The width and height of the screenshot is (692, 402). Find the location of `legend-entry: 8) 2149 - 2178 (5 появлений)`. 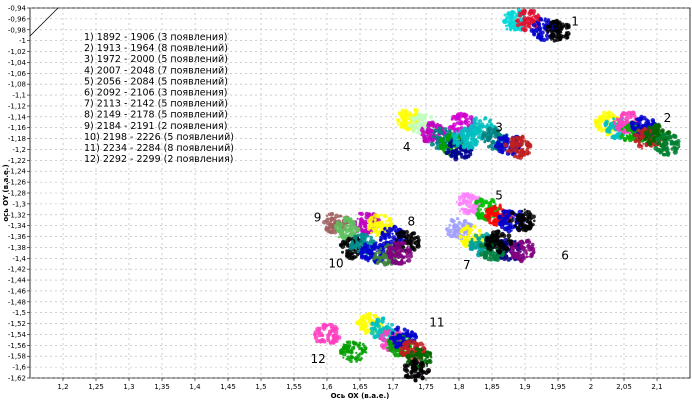

legend-entry: 8) 2149 - 2178 (5 появлений) is located at coordinates (156, 115).